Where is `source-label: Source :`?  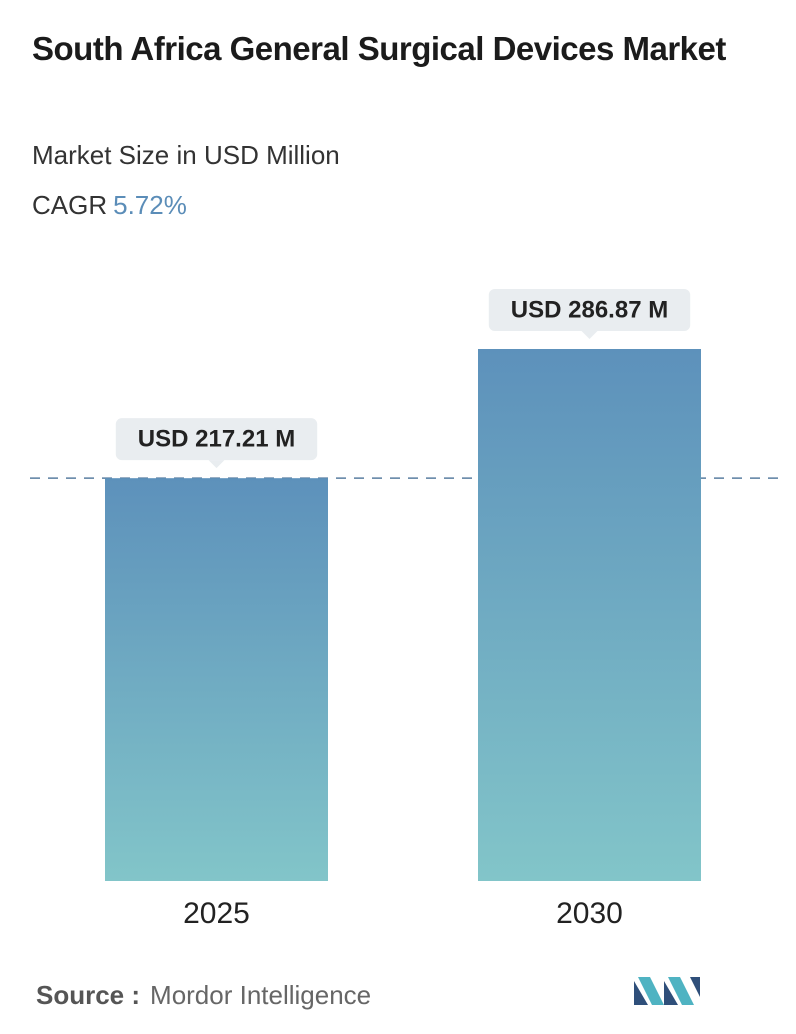
source-label: Source : is located at coordinates (88, 995).